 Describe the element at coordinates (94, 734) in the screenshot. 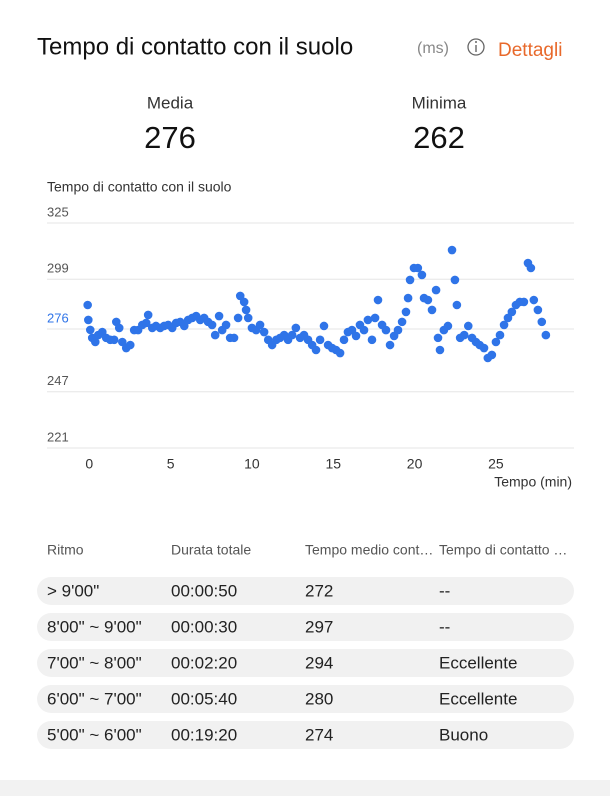

I see `table-cell: 5'00" ~ 6'00"` at that location.